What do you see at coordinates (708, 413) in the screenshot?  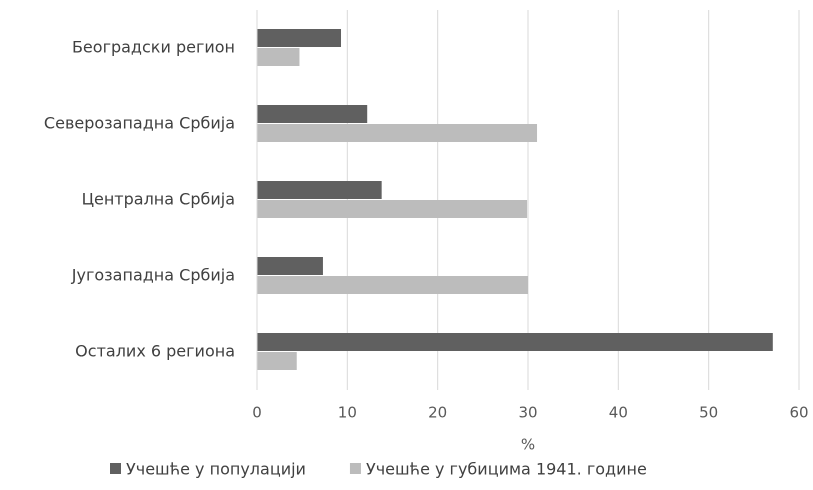 I see `x-tick-label: 50` at bounding box center [708, 413].